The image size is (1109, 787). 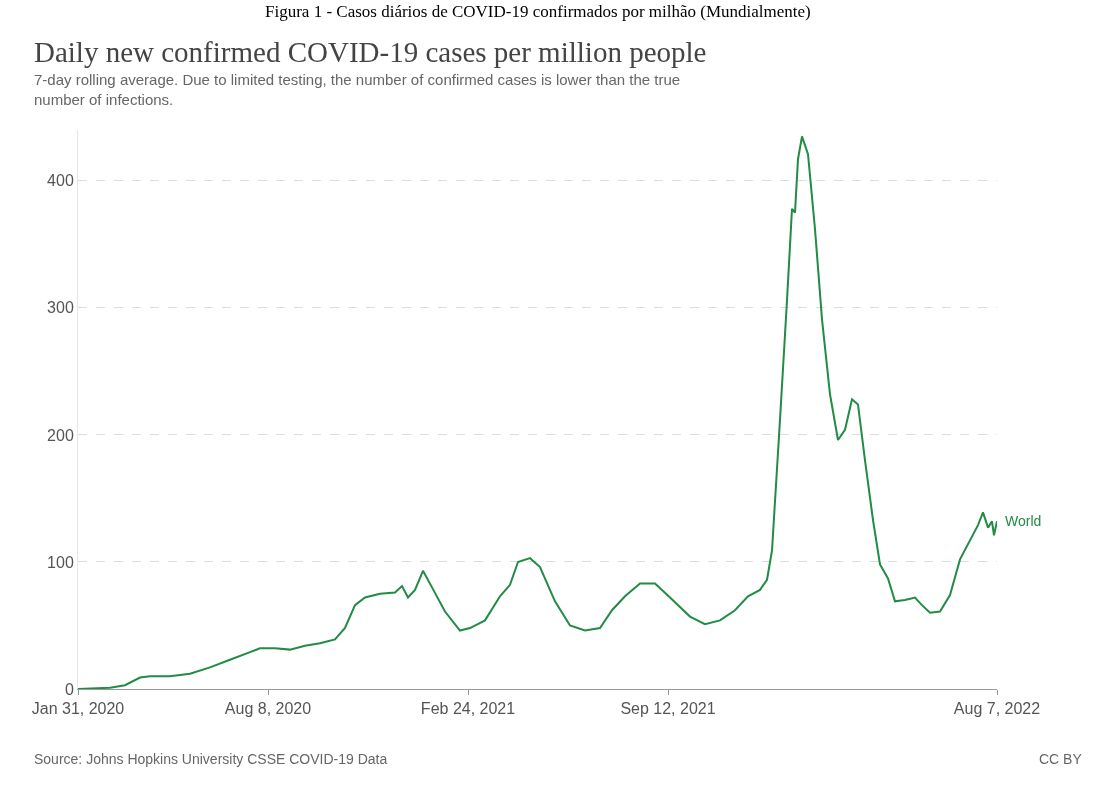 I want to click on x-tick-label: Aug 8, 2020, so click(x=268, y=709).